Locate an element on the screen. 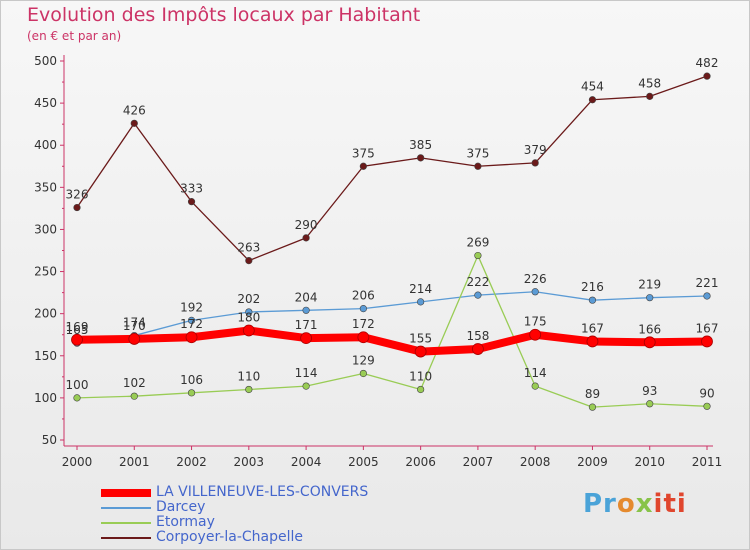  x-tick-label: 2010 is located at coordinates (649, 462).